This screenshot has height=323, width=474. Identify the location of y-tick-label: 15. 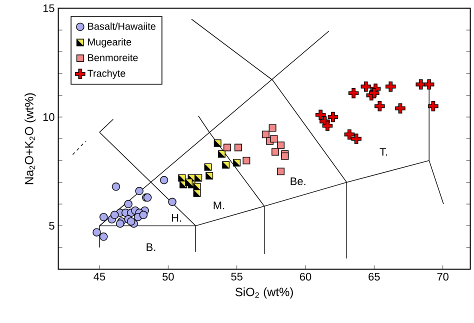
(48, 8).